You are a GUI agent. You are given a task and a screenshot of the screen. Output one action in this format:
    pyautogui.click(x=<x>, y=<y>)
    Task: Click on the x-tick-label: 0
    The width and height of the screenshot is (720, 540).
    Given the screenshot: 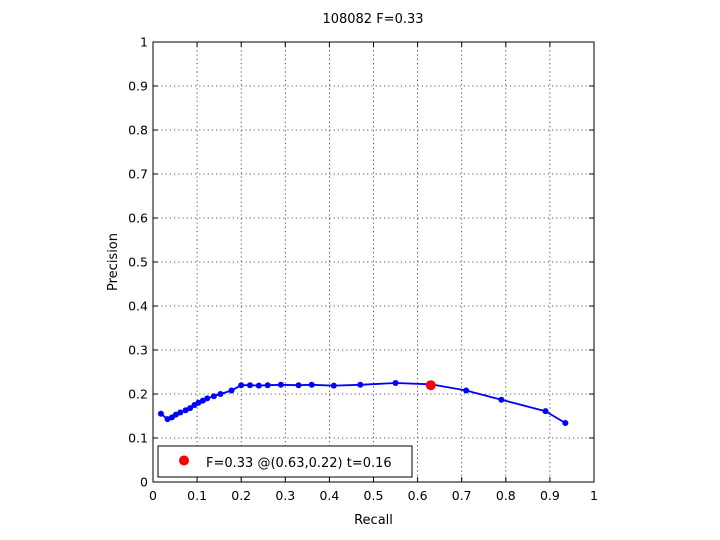 What is the action you would take?
    pyautogui.click(x=153, y=495)
    